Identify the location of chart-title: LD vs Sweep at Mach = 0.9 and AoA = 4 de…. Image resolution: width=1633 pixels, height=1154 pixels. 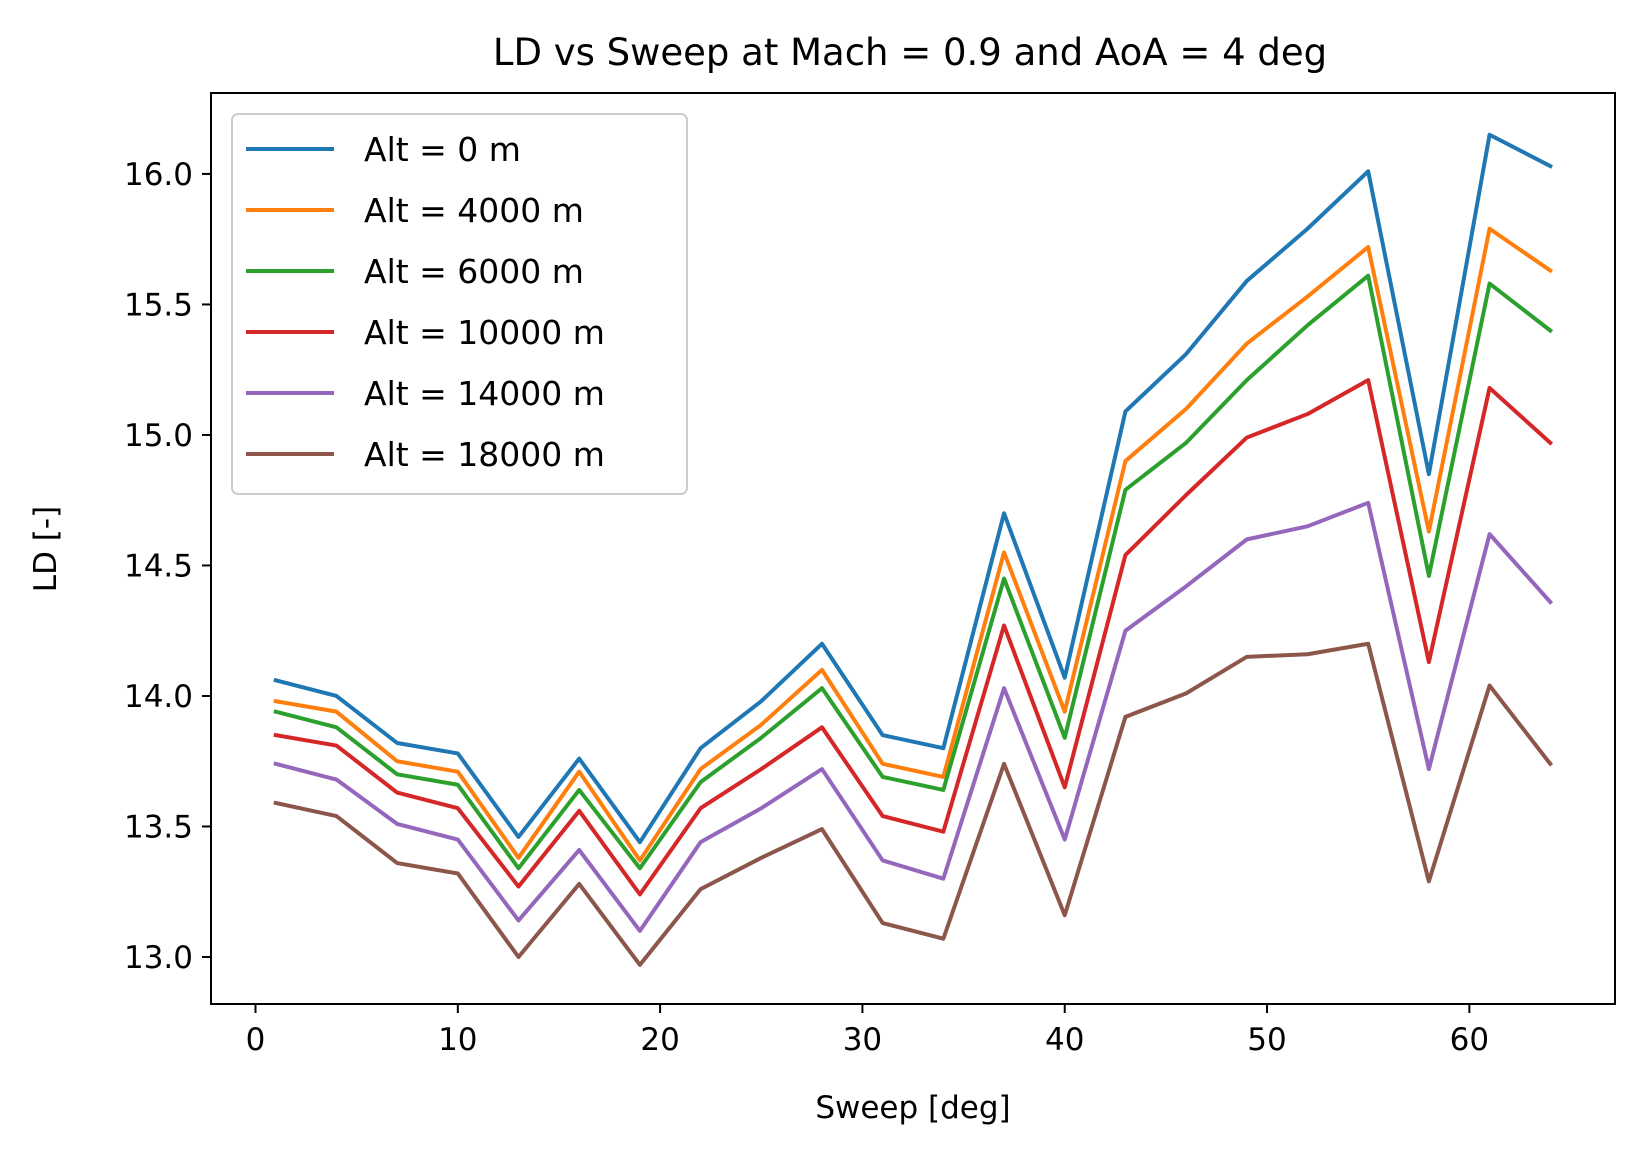
(910, 52).